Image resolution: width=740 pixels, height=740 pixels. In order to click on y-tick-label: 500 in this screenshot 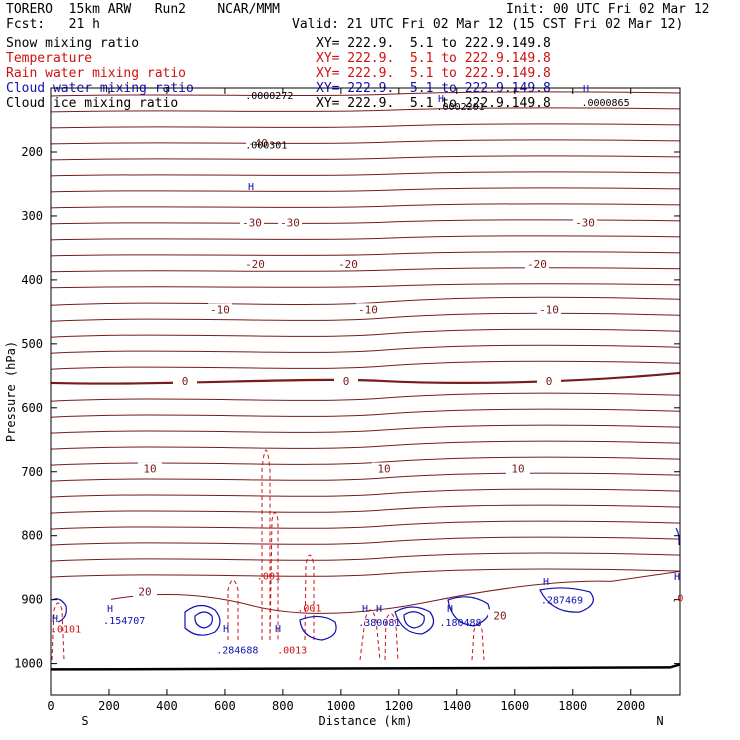, I will do `click(32, 344)`.